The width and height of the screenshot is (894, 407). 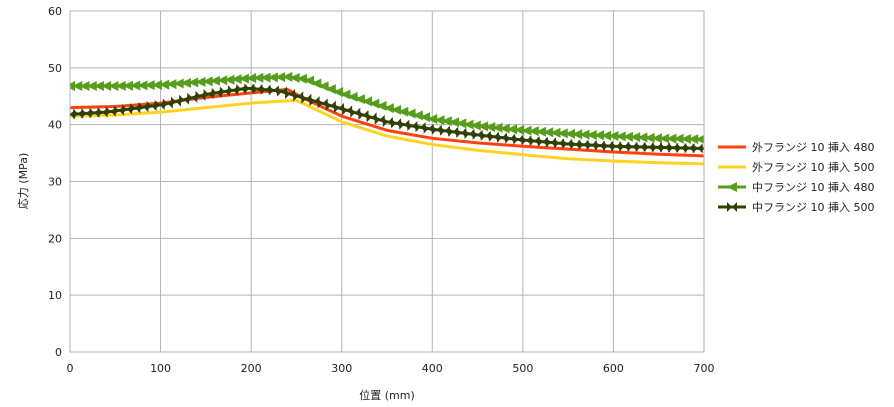 What do you see at coordinates (813, 147) in the screenshot?
I see `legend-label: 外フランジ 10 挿入 480` at bounding box center [813, 147].